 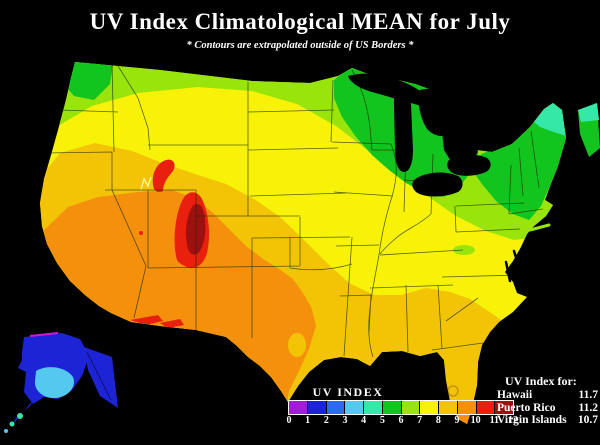 I want to click on legend-tick-label: 11, so click(x=494, y=420).